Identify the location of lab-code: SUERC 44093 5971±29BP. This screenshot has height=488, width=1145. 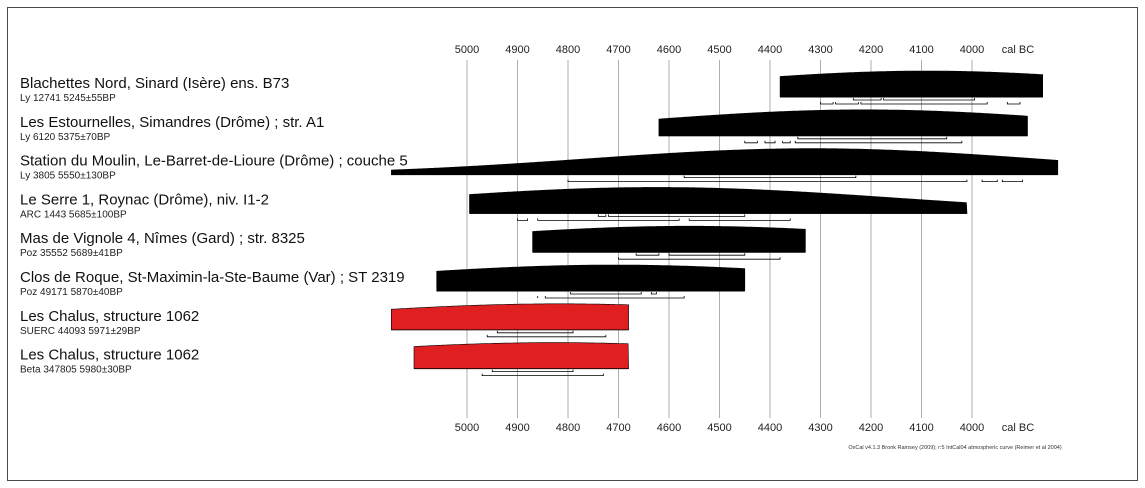
(80, 331).